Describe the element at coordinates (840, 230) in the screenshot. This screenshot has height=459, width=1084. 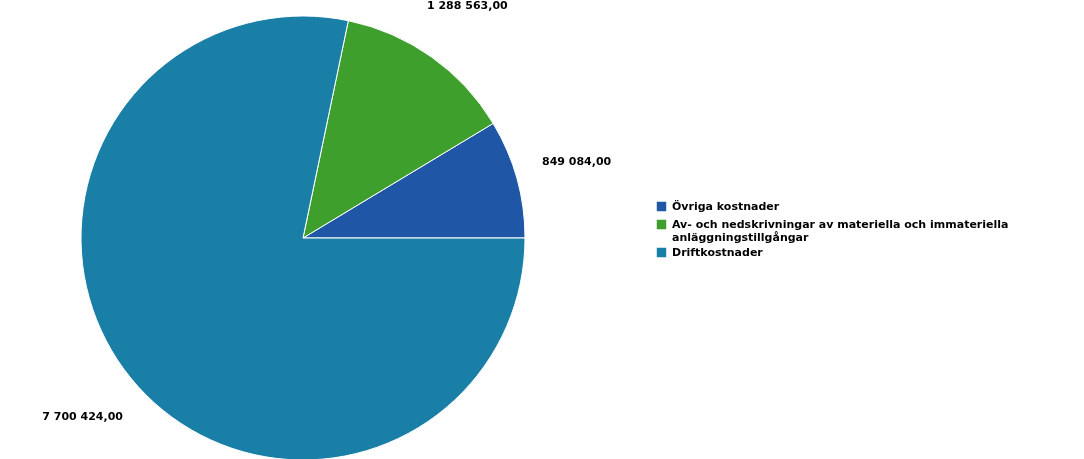
I see `legend-label: Av- och nedskrivningar av materiella och immateriella anläggningstillgångar` at that location.